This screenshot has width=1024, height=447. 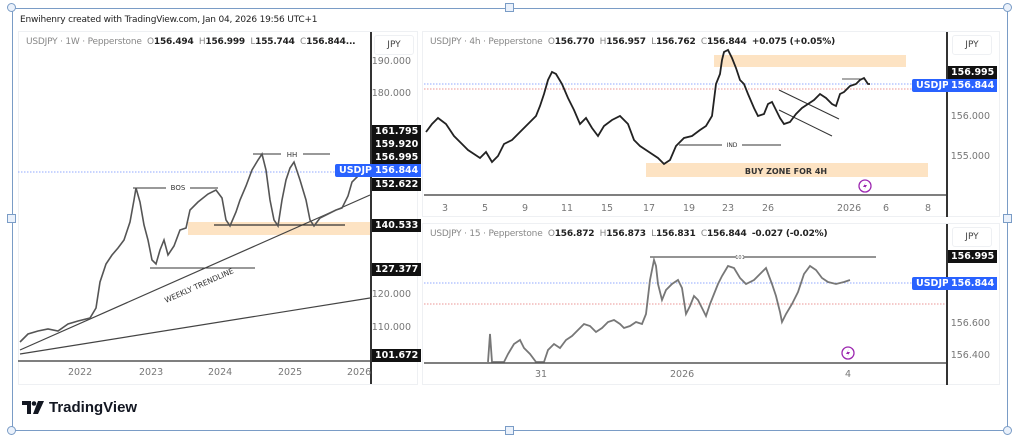 What do you see at coordinates (947, 124) in the screenshot?
I see `4h-price-axis-border` at bounding box center [947, 124].